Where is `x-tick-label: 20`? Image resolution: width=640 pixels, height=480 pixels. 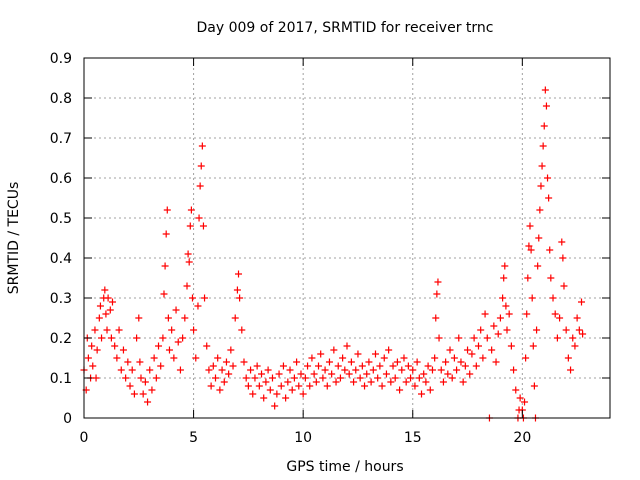
x-tick-label: 20 is located at coordinates (522, 438).